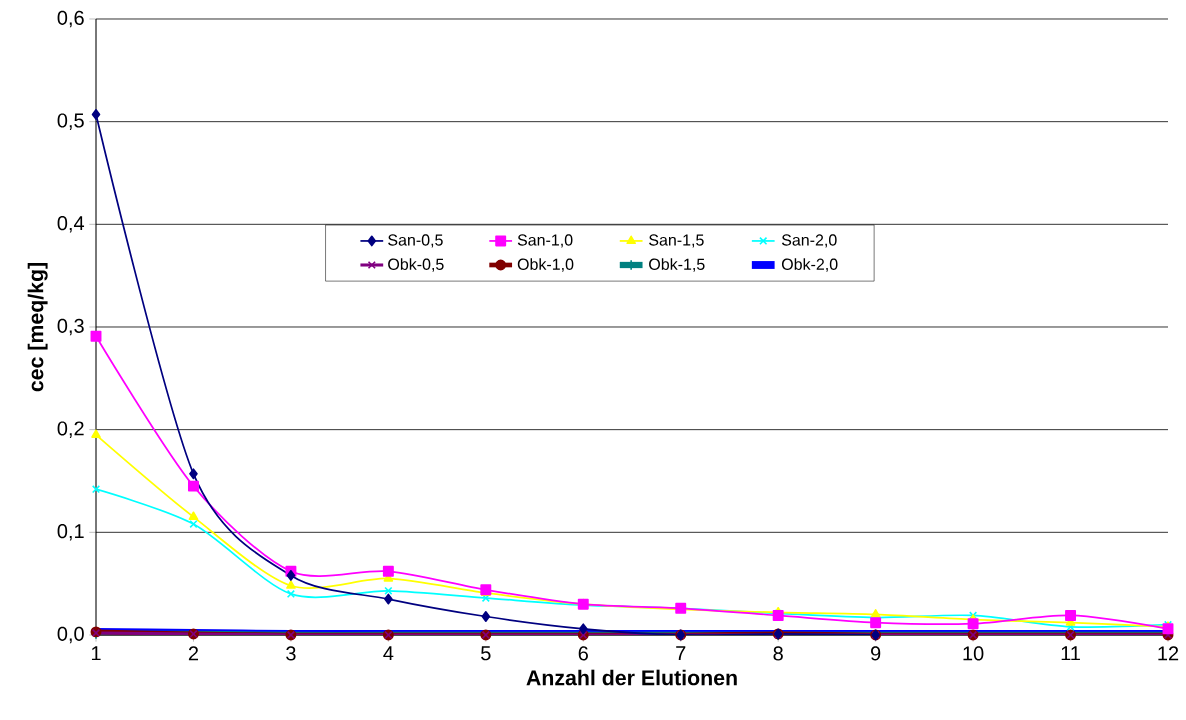 The image size is (1186, 720). What do you see at coordinates (70, 429) in the screenshot?
I see `y-tick-label: 0,2` at bounding box center [70, 429].